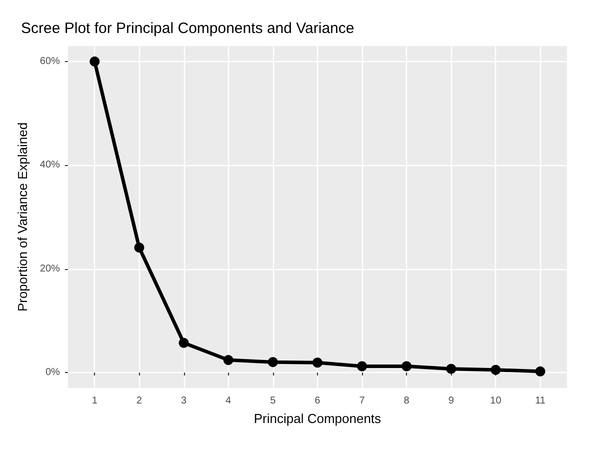 The height and width of the screenshot is (450, 589). I want to click on x-tick-label: 8, so click(407, 401).